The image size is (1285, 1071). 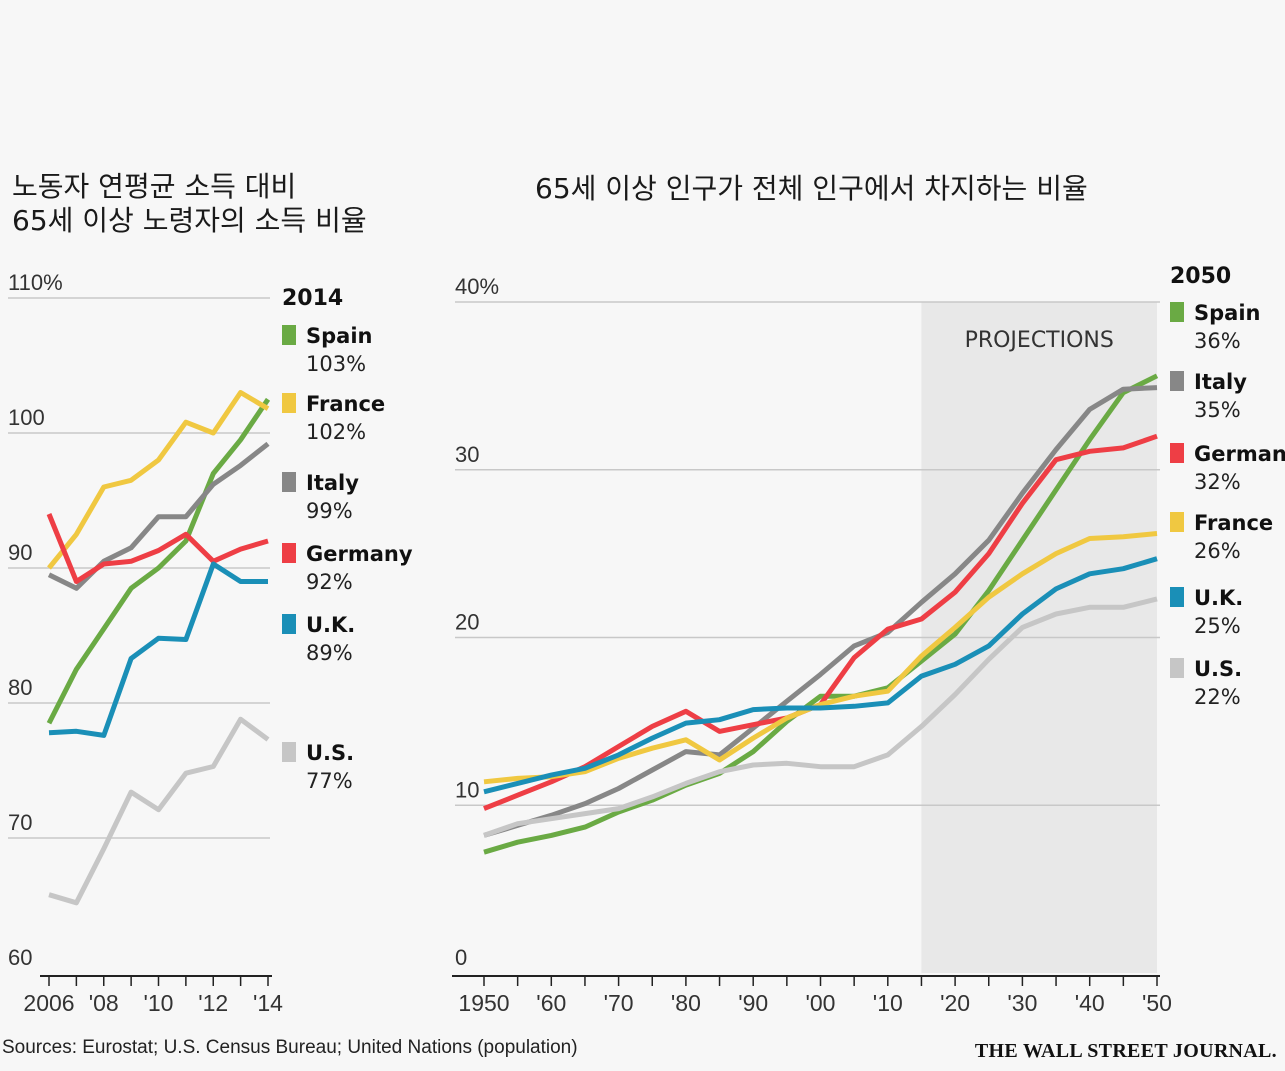 I want to click on right-legend-swatch-u-k, so click(x=1177, y=597).